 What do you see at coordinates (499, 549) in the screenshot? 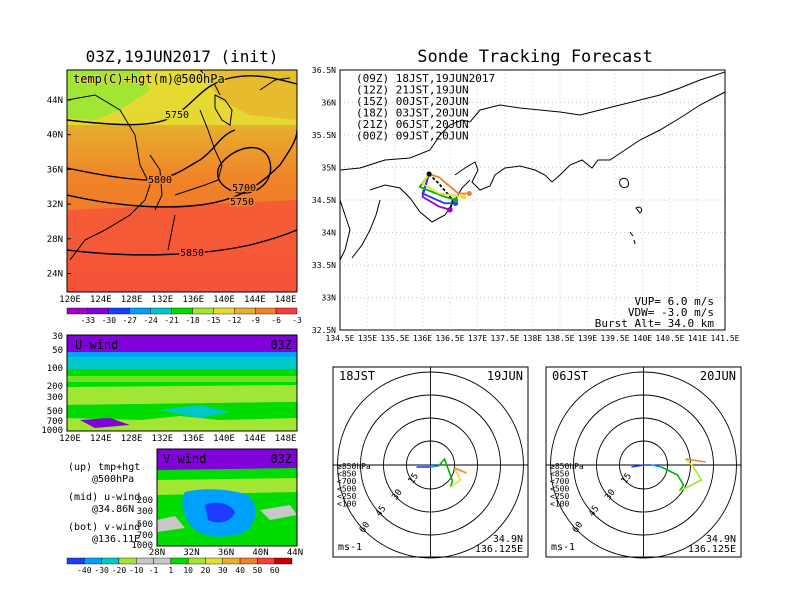
I see `hodograph-lon: 136.125E` at bounding box center [499, 549].